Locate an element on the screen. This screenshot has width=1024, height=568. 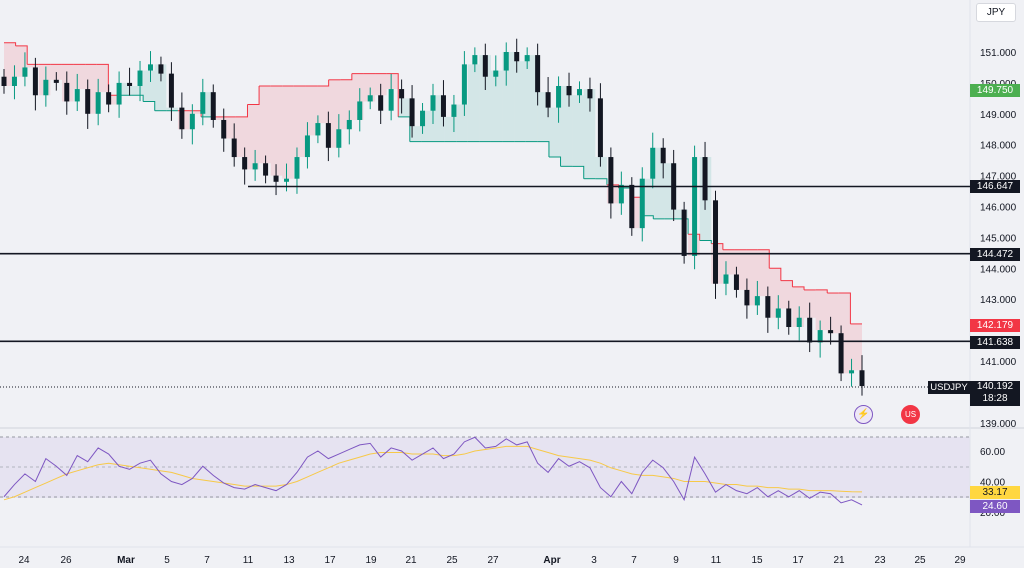
level-tag-1: 146.647 is located at coordinates (995, 186).